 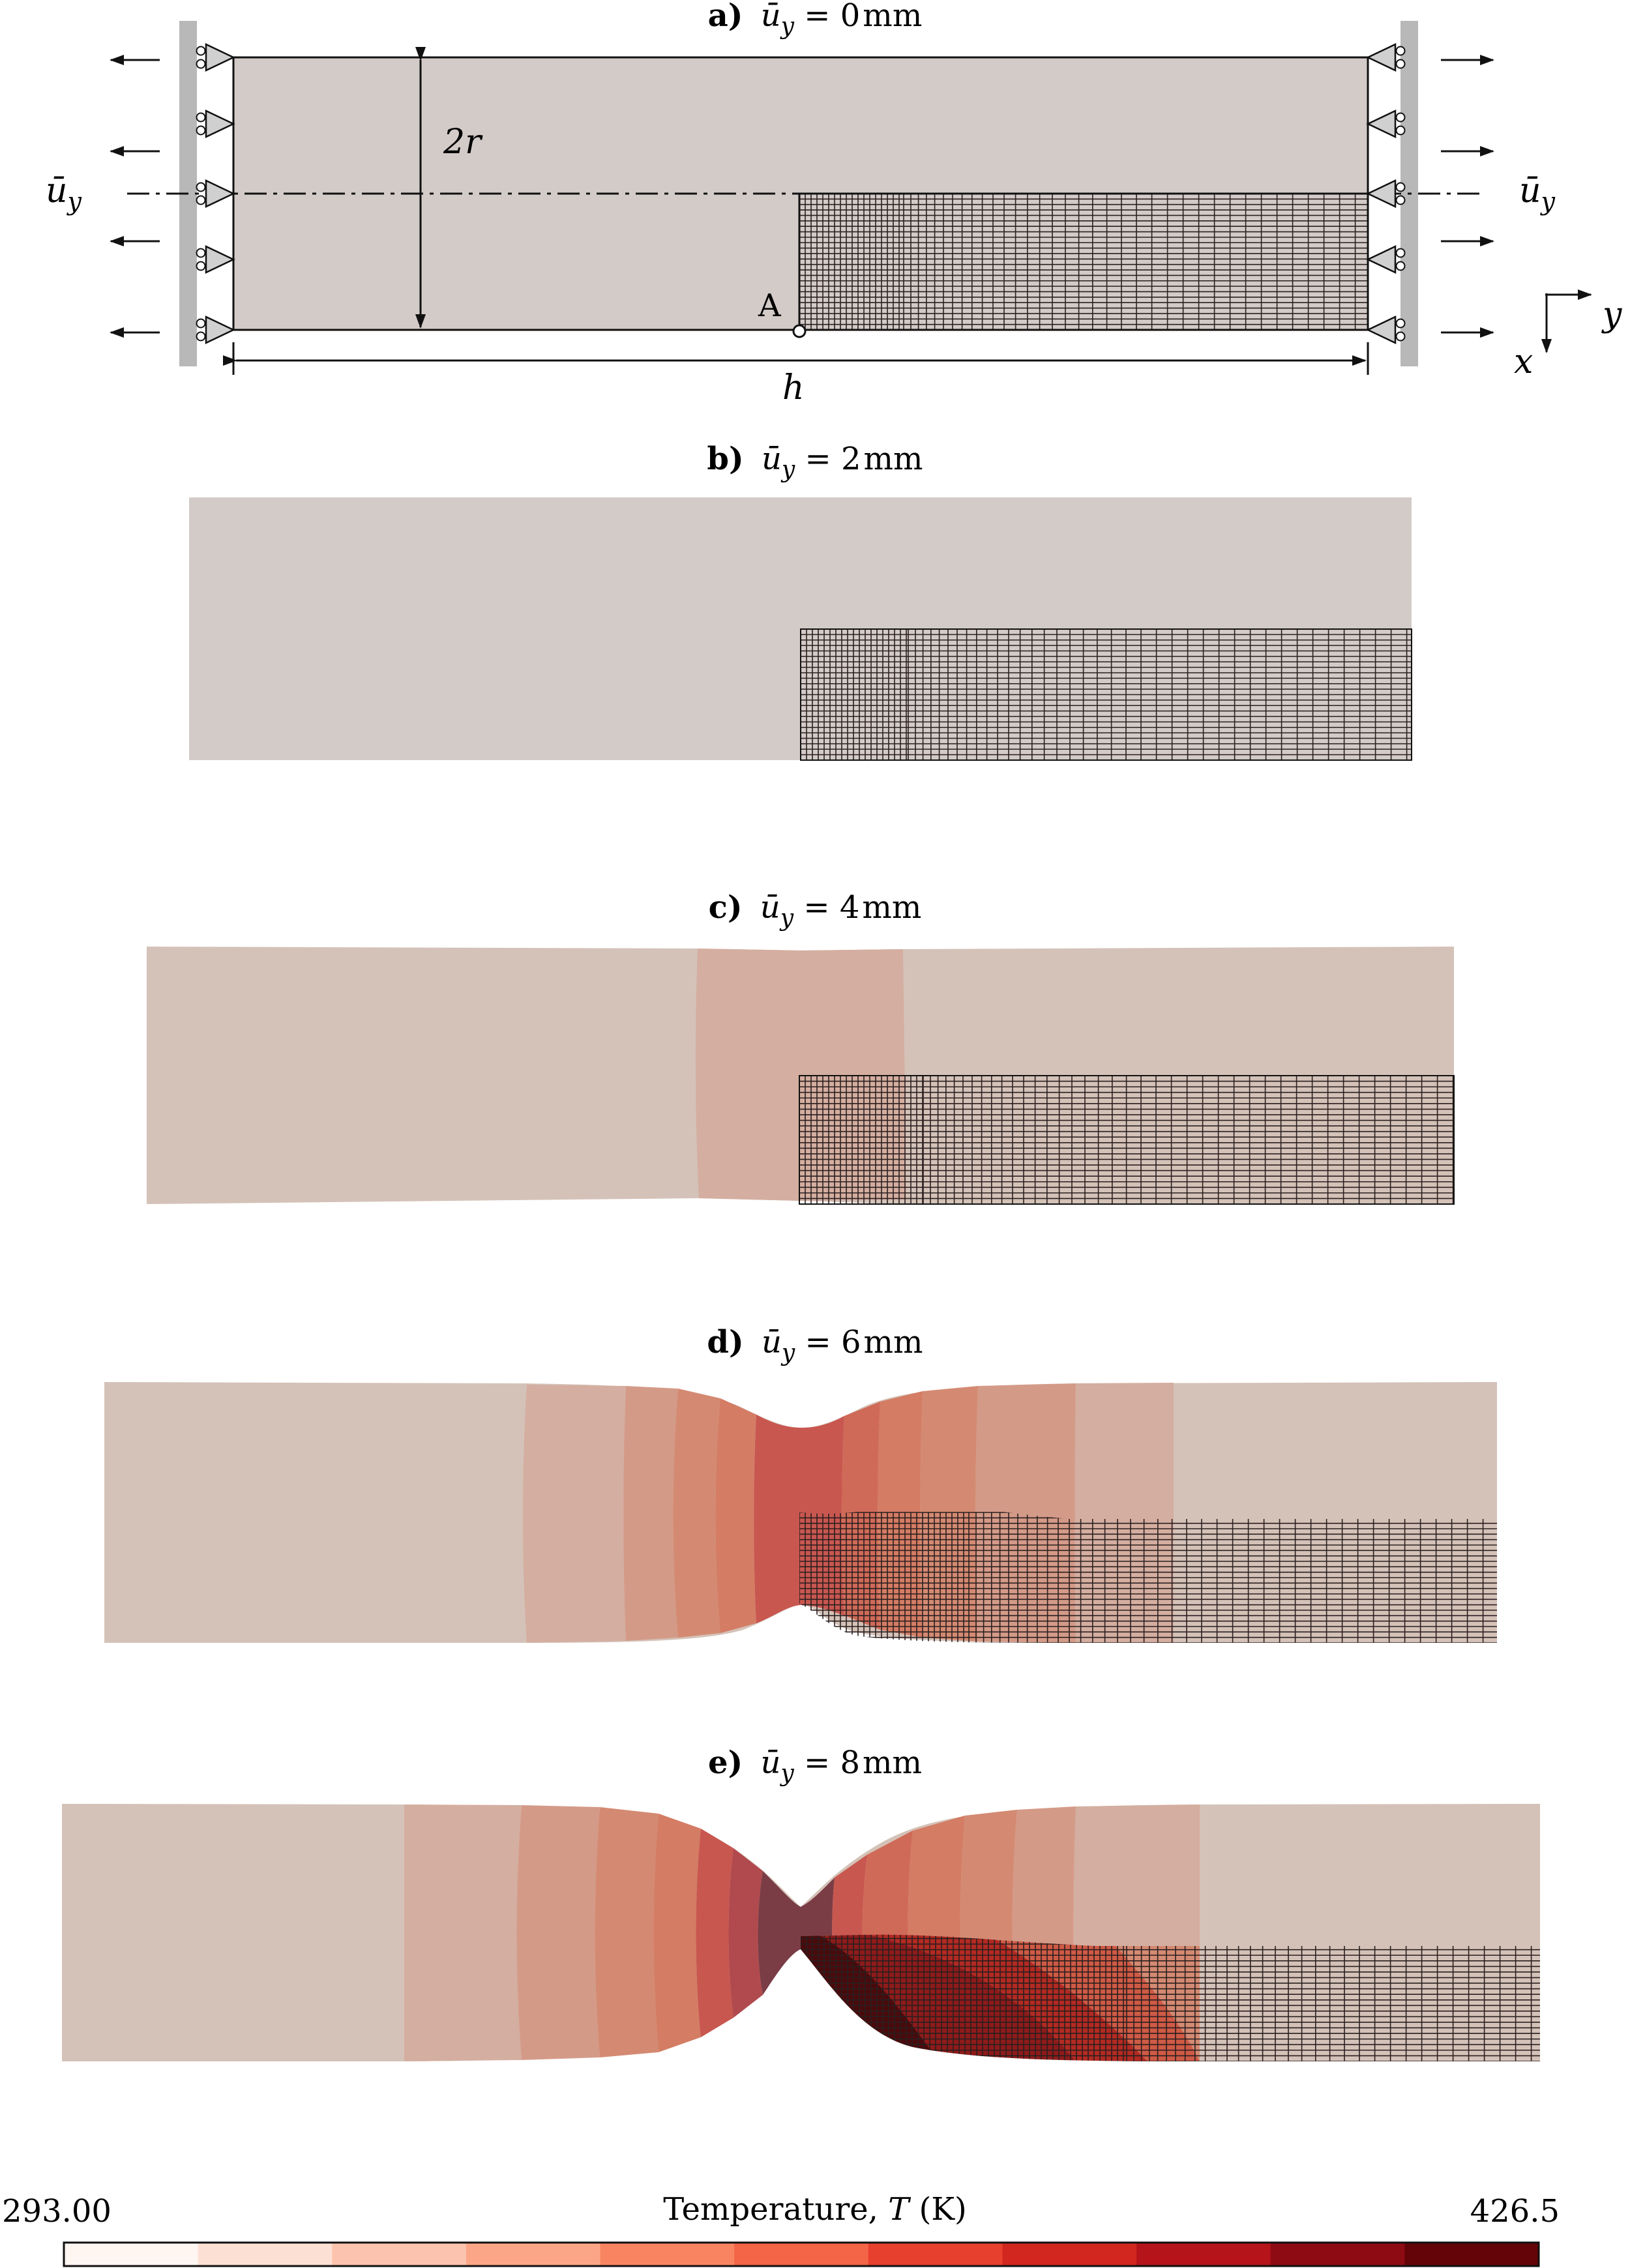 I want to click on coordinate-axes: y x, so click(x=1568, y=335).